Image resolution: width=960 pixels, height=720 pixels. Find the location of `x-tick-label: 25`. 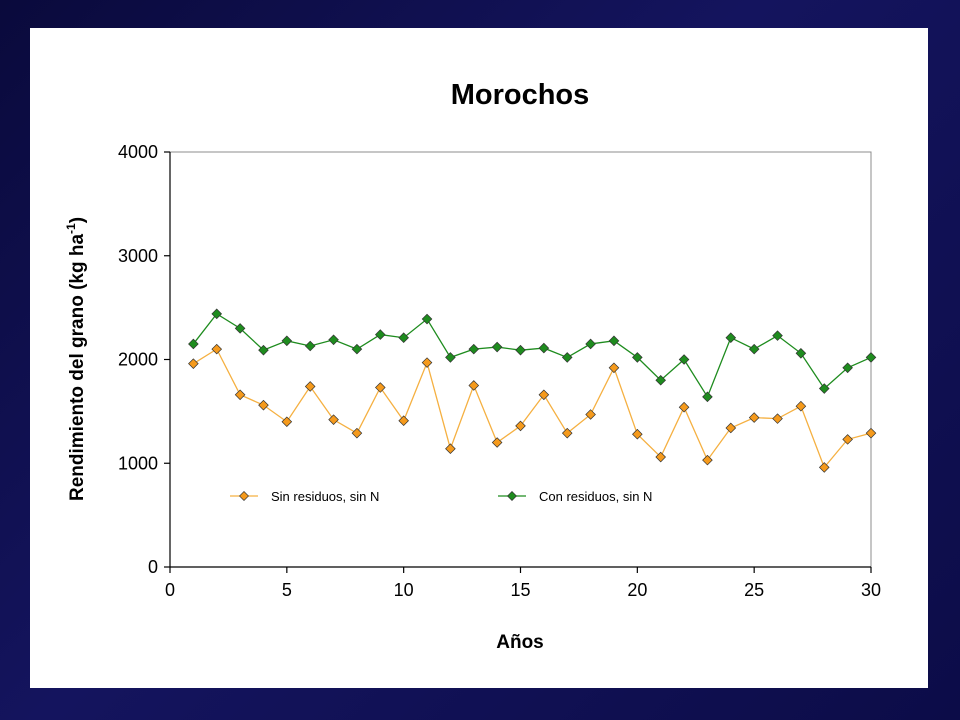

x-tick-label: 25 is located at coordinates (754, 590).